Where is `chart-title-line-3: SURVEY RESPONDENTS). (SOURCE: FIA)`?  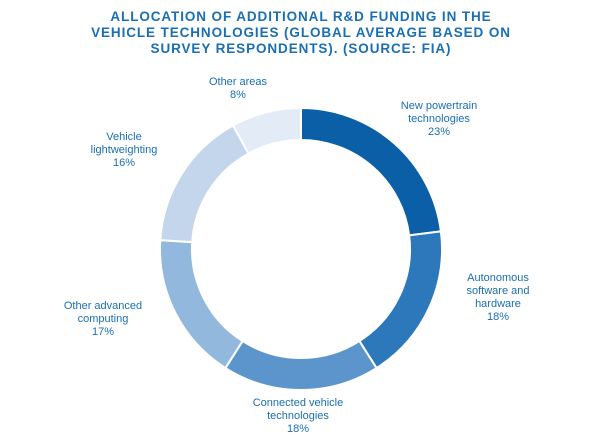
chart-title-line-3: SURVEY RESPONDENTS). (SOURCE: FIA) is located at coordinates (301, 48).